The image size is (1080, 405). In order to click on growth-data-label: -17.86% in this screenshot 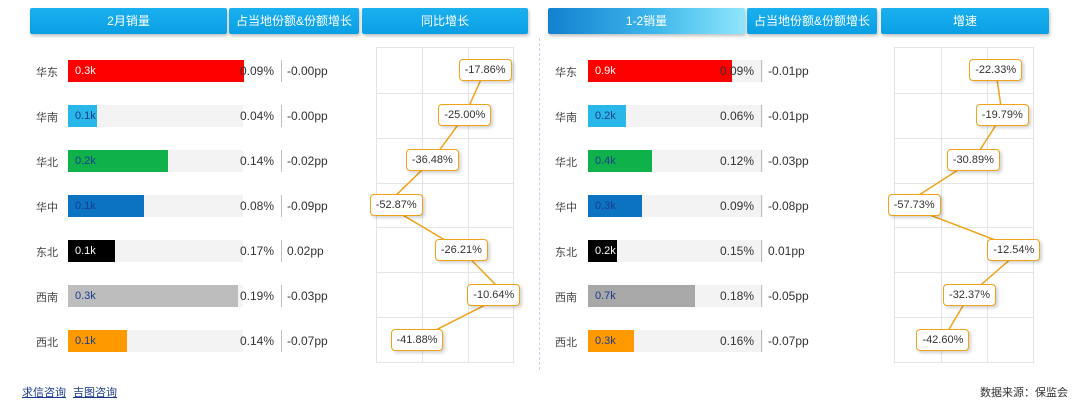, I will do `click(485, 70)`.